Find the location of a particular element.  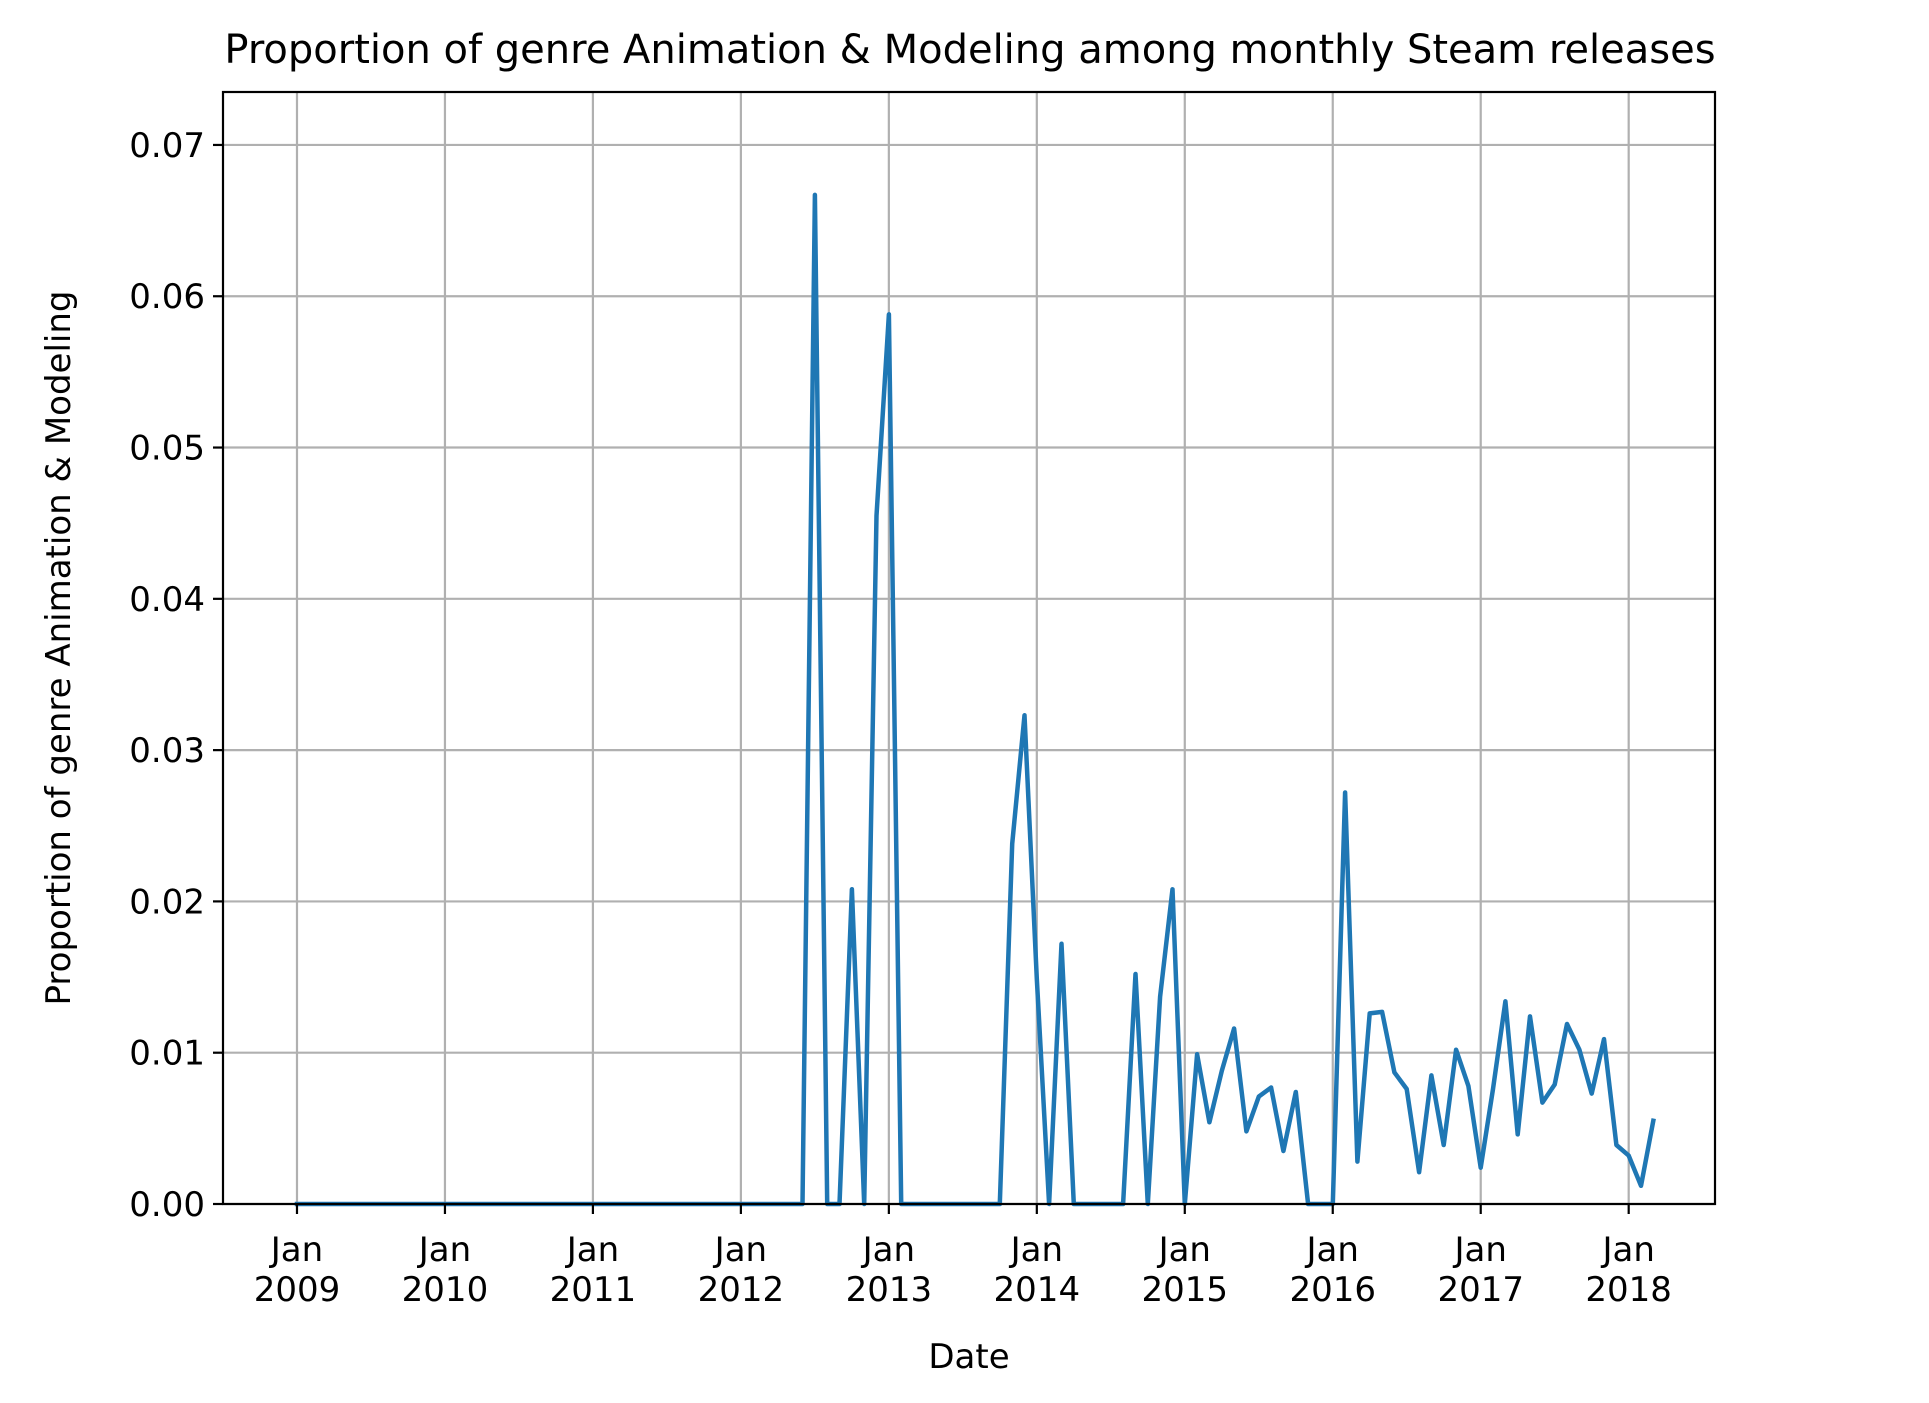

x-tick-label: Jan 2017 is located at coordinates (1480, 1270).